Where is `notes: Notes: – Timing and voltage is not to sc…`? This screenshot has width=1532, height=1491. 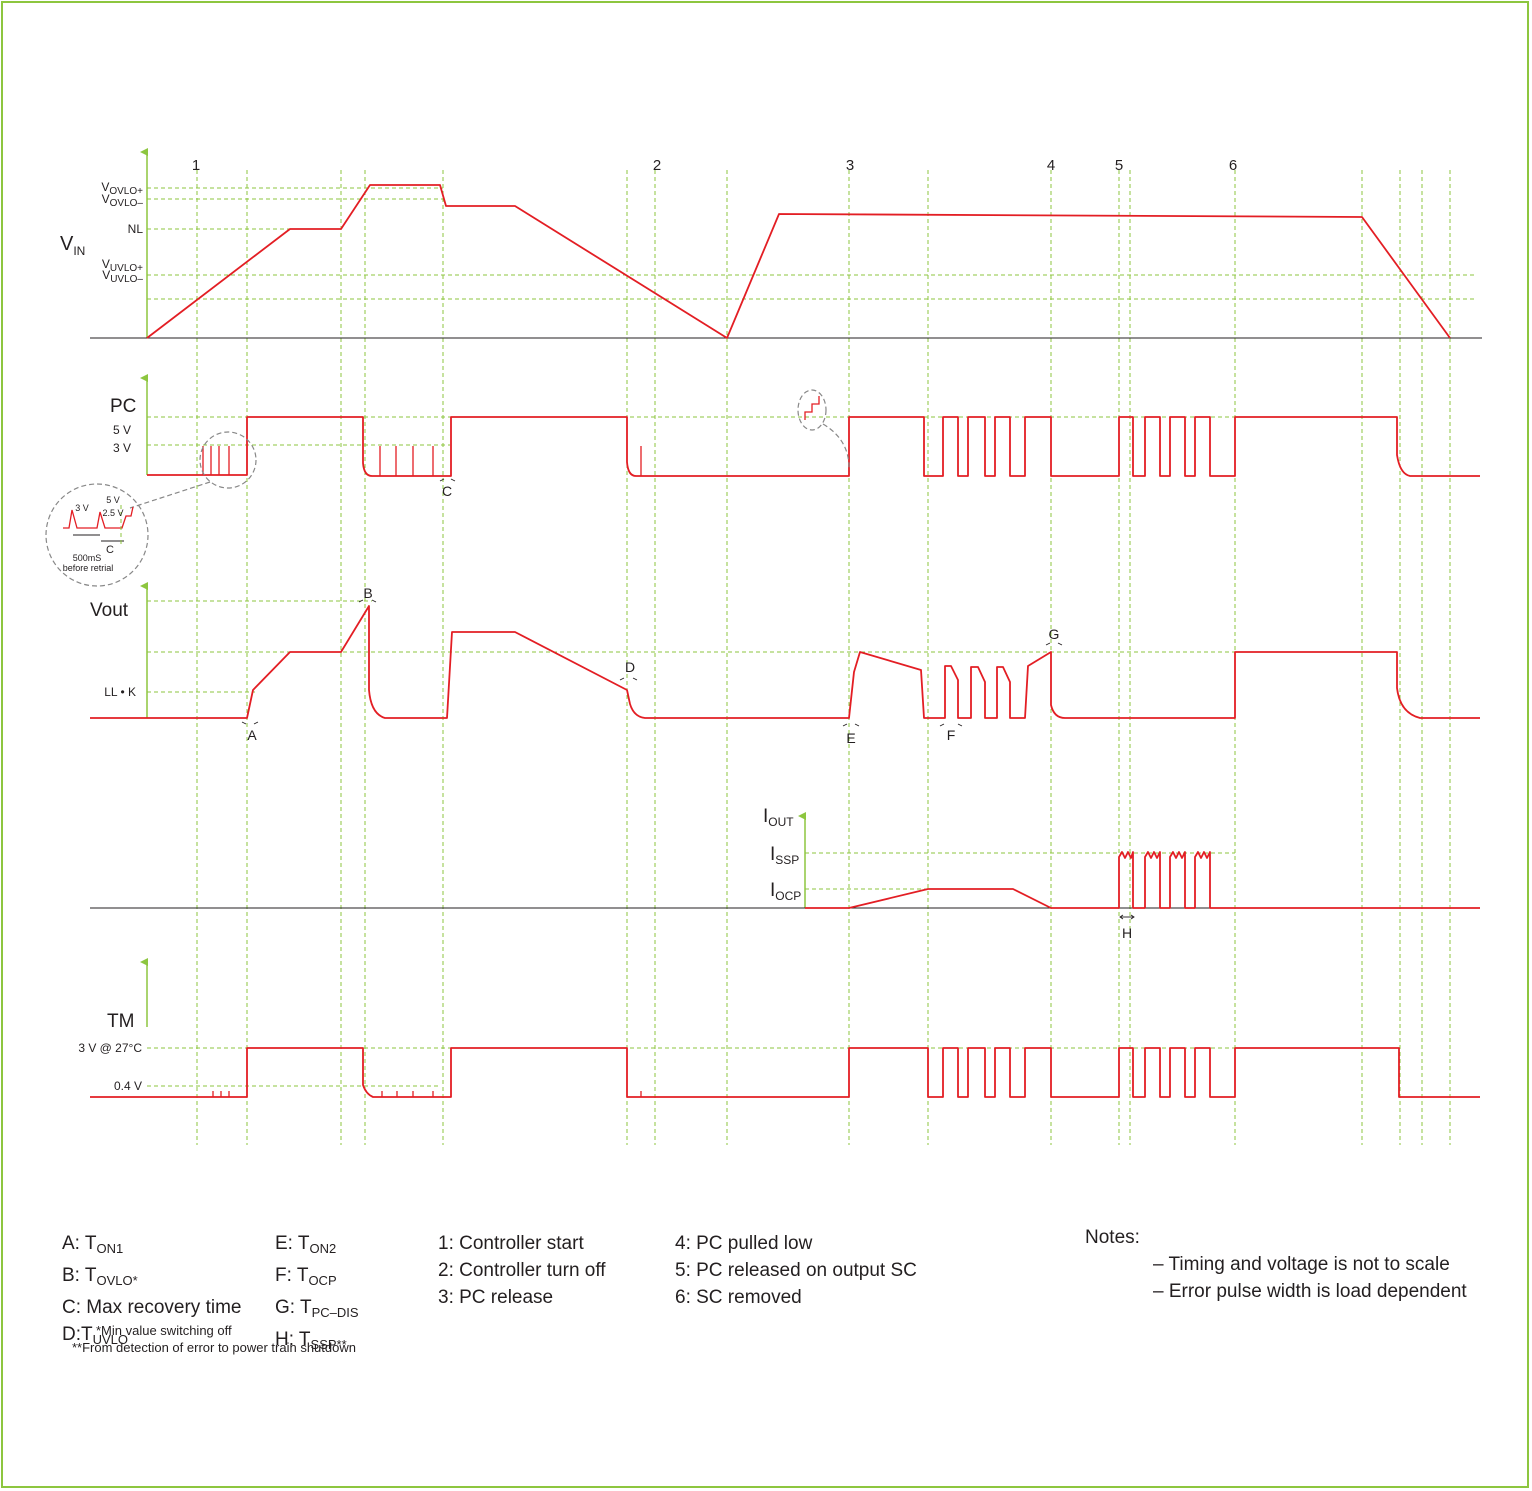
notes: Notes: – Timing and voltage is not to sc… is located at coordinates (1276, 1264).